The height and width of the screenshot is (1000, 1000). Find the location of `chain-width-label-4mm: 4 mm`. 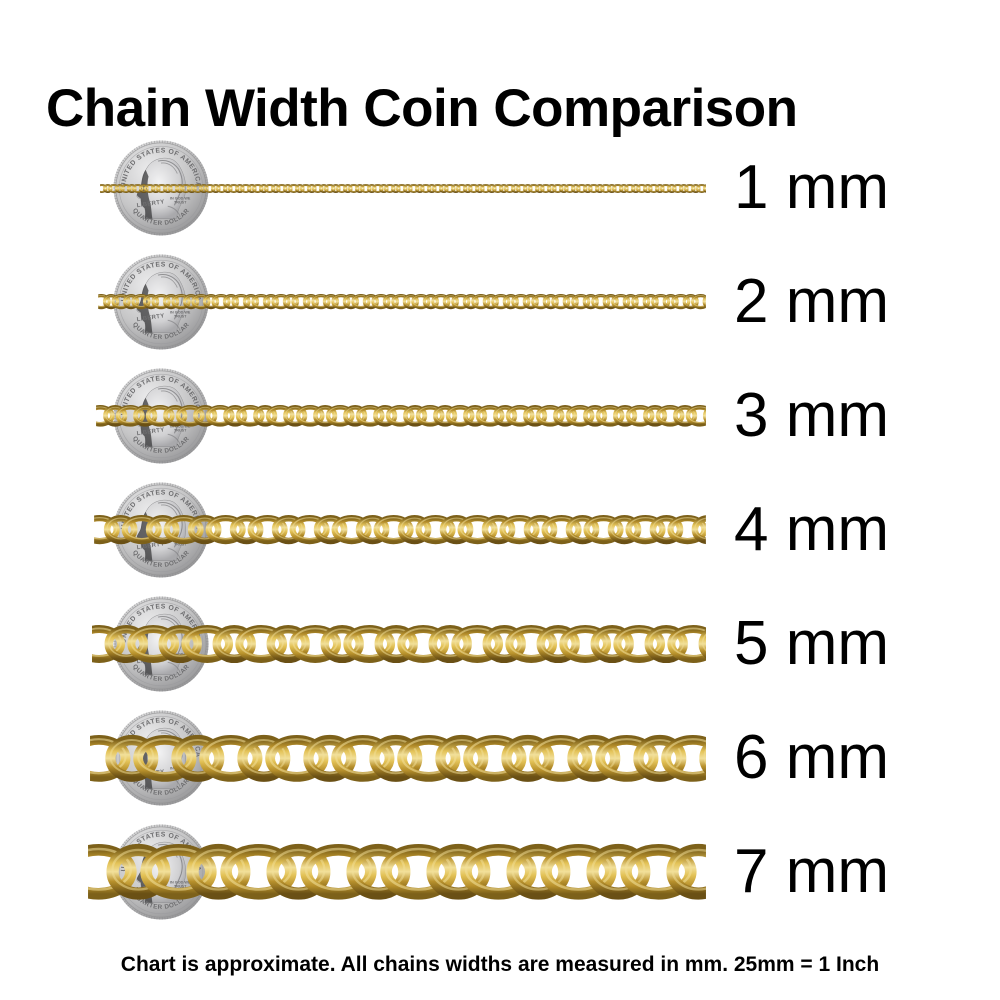

chain-width-label-4mm: 4 mm is located at coordinates (811, 529).